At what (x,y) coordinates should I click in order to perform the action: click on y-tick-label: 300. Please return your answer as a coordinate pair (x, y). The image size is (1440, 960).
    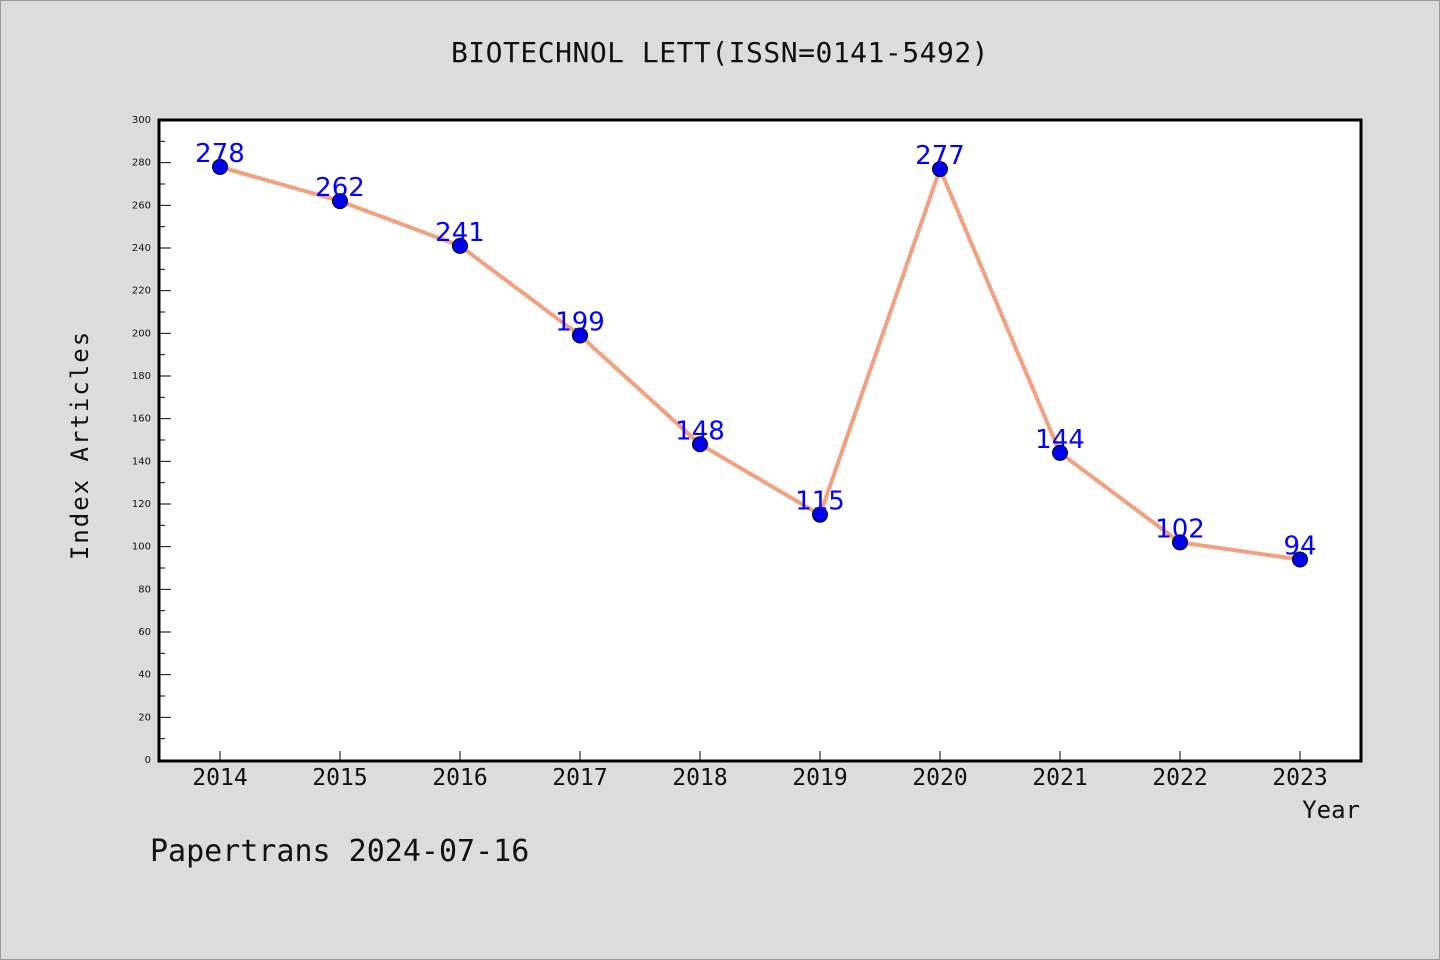
    Looking at the image, I should click on (141, 120).